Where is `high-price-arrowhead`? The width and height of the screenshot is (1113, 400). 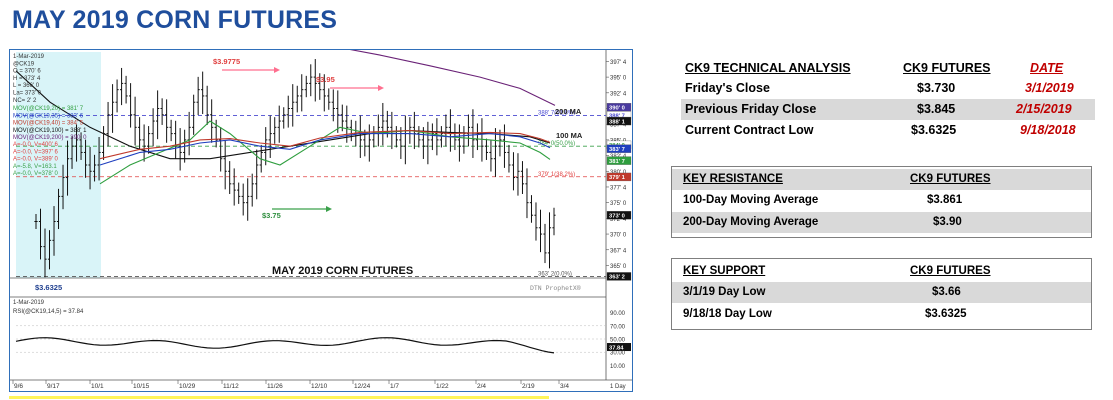
high-price-arrowhead is located at coordinates (277, 70).